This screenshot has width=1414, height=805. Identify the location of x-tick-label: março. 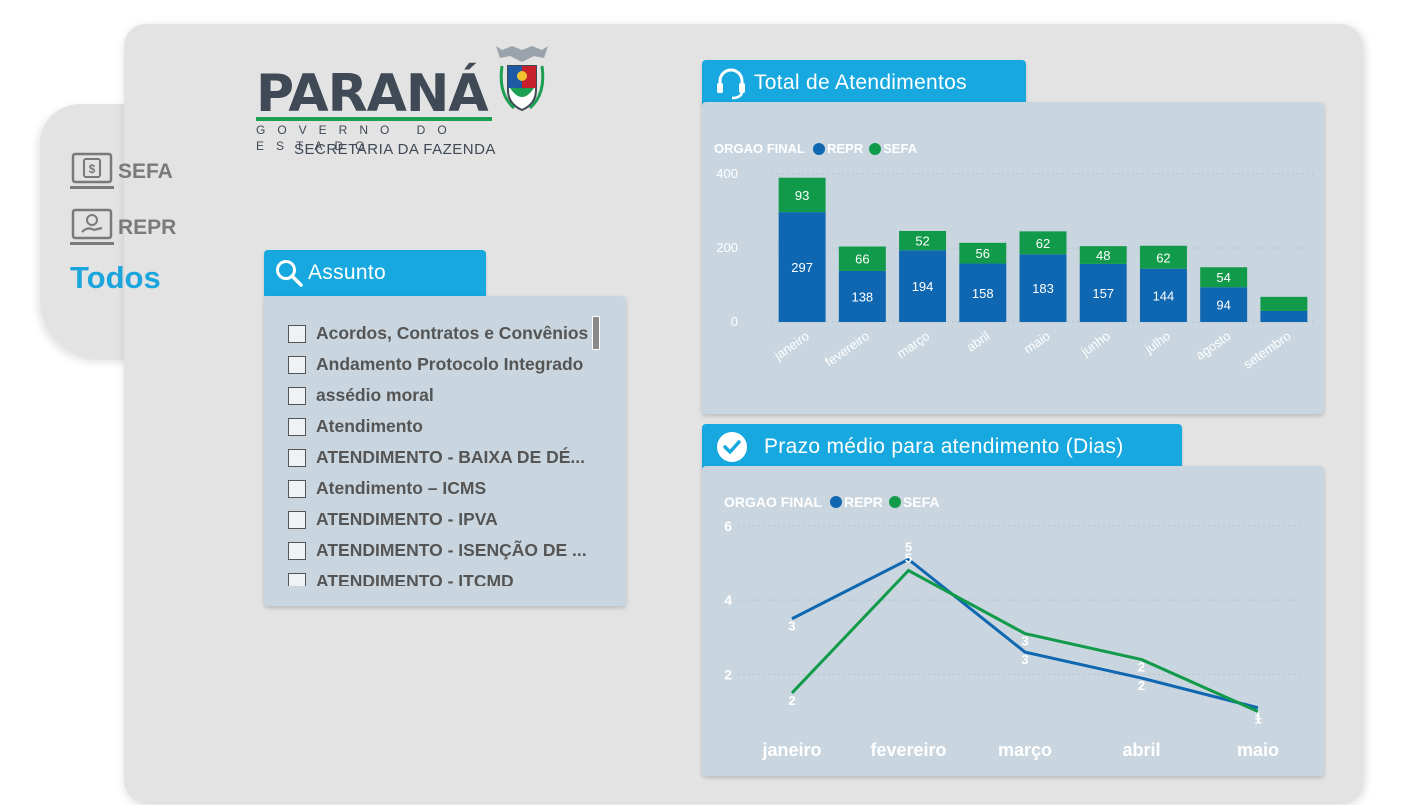
(1025, 750).